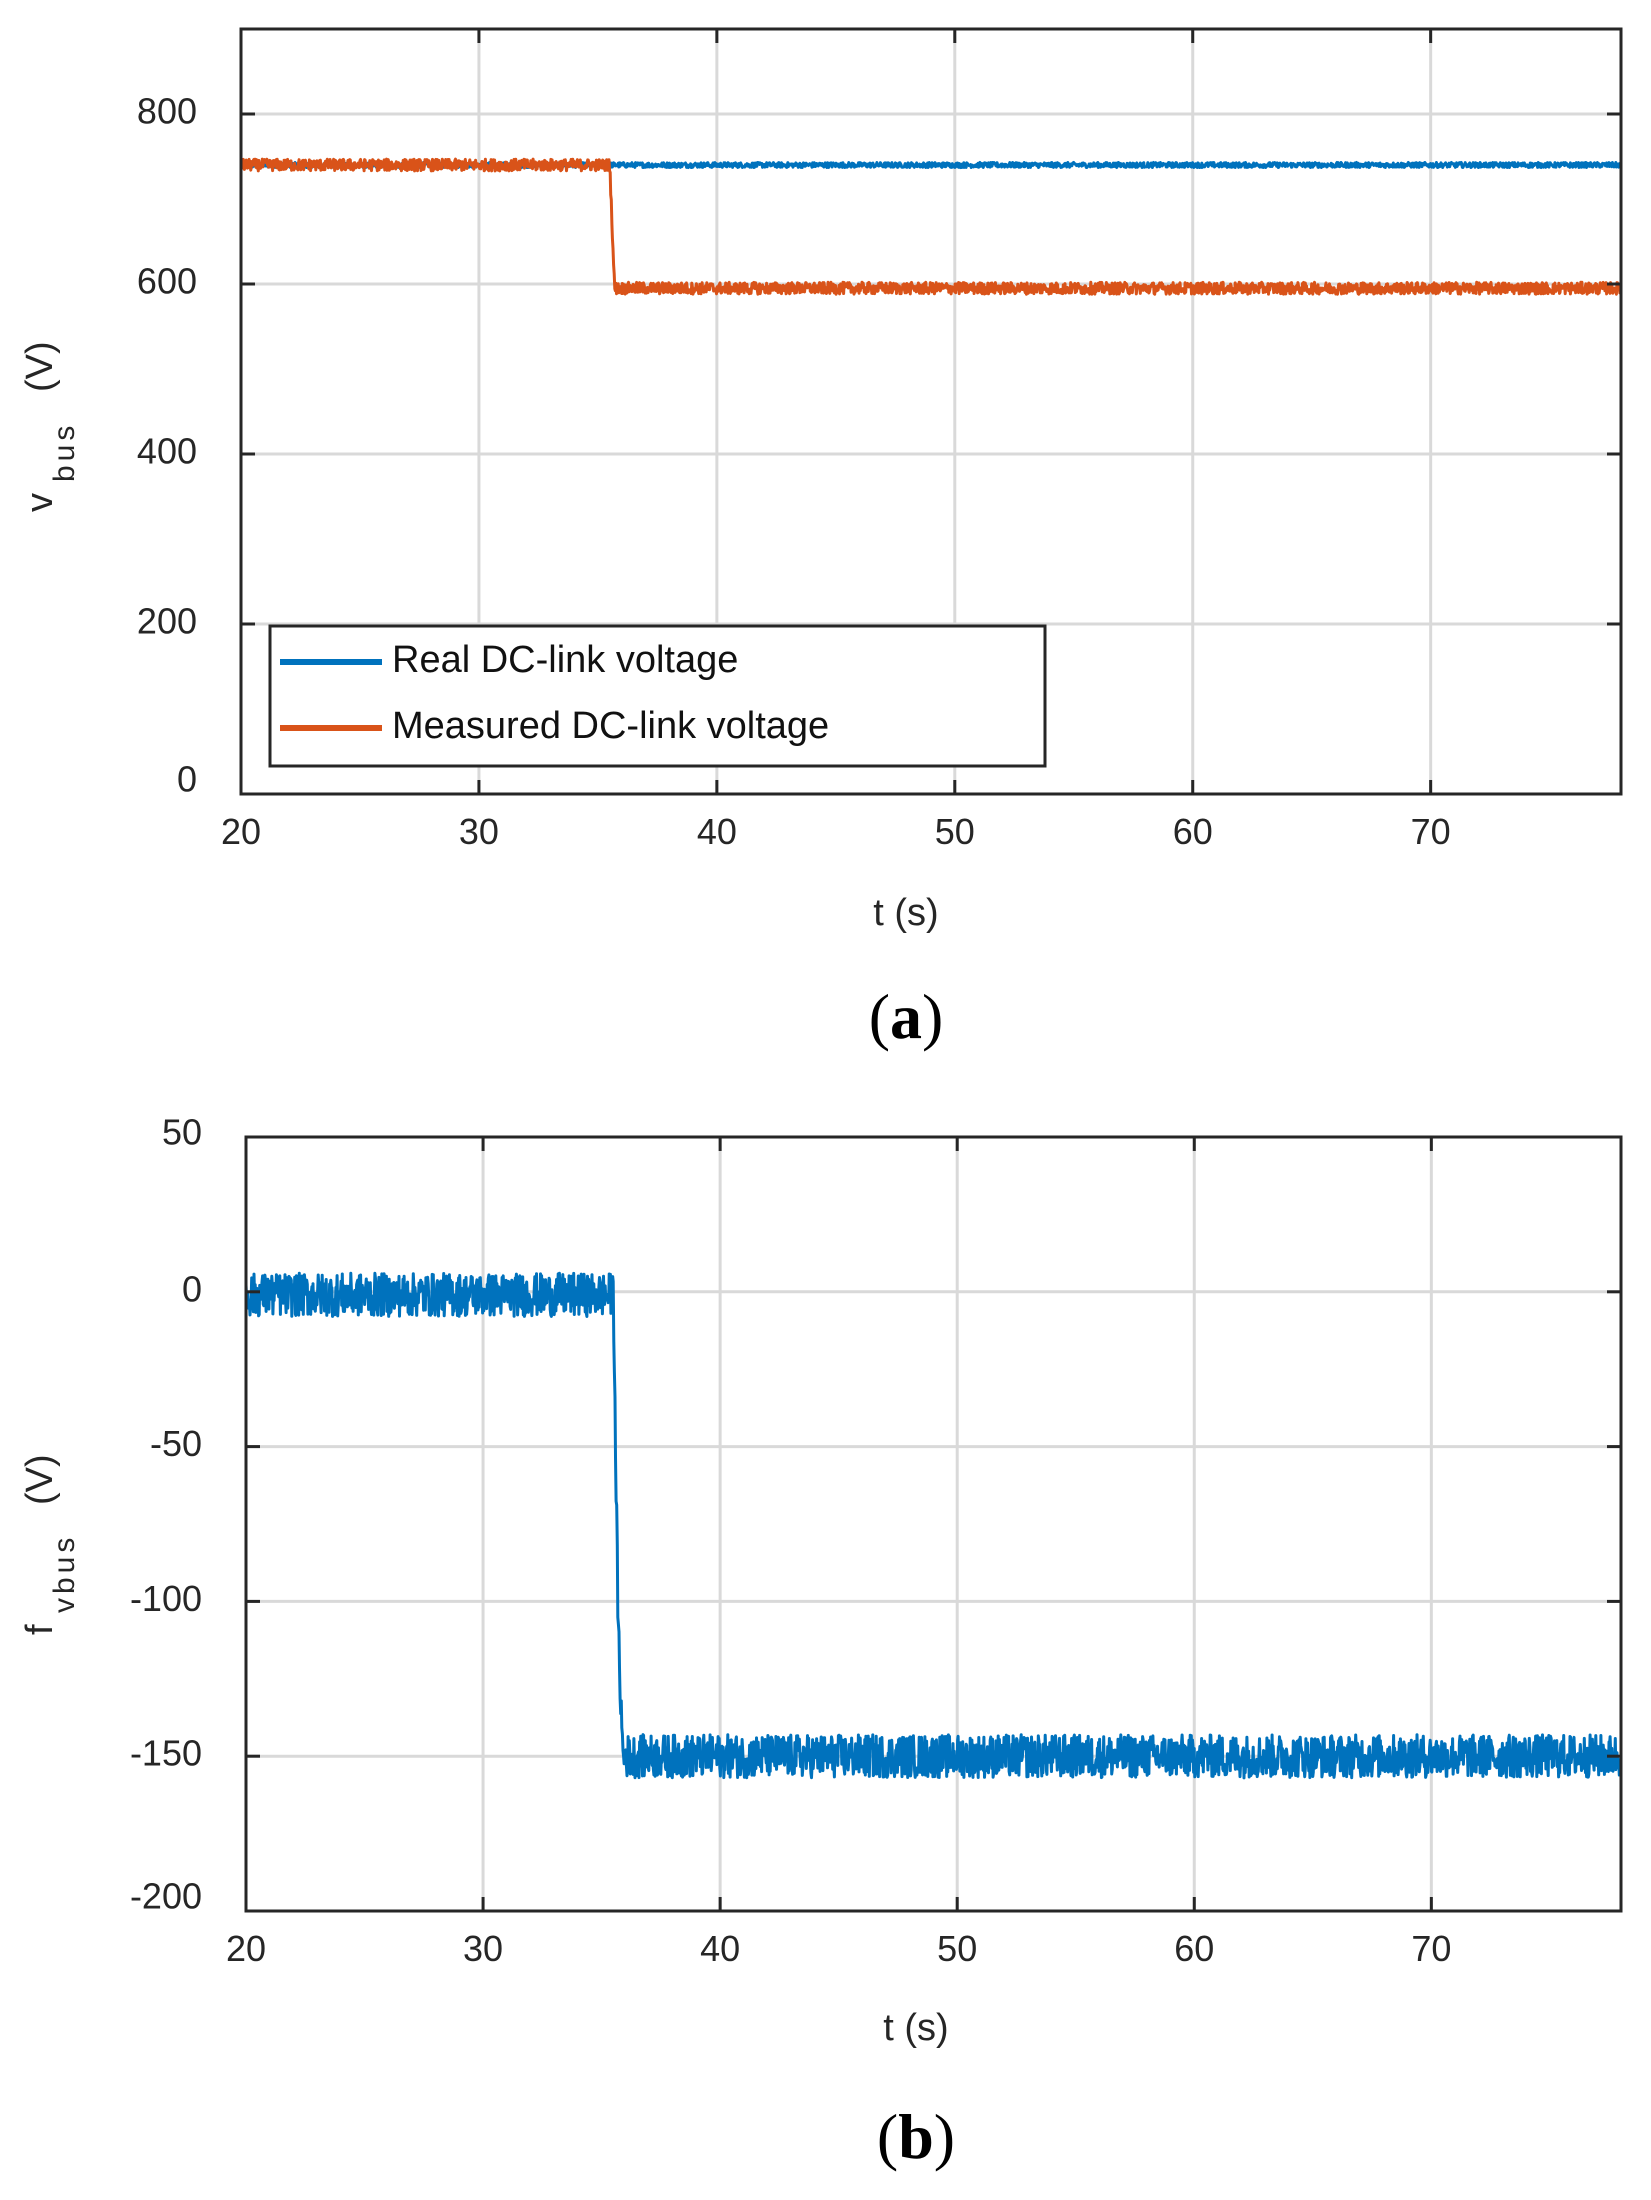 The width and height of the screenshot is (1651, 2200). What do you see at coordinates (915, 2028) in the screenshot?
I see `chart-b-x-axis-label: t (s)` at bounding box center [915, 2028].